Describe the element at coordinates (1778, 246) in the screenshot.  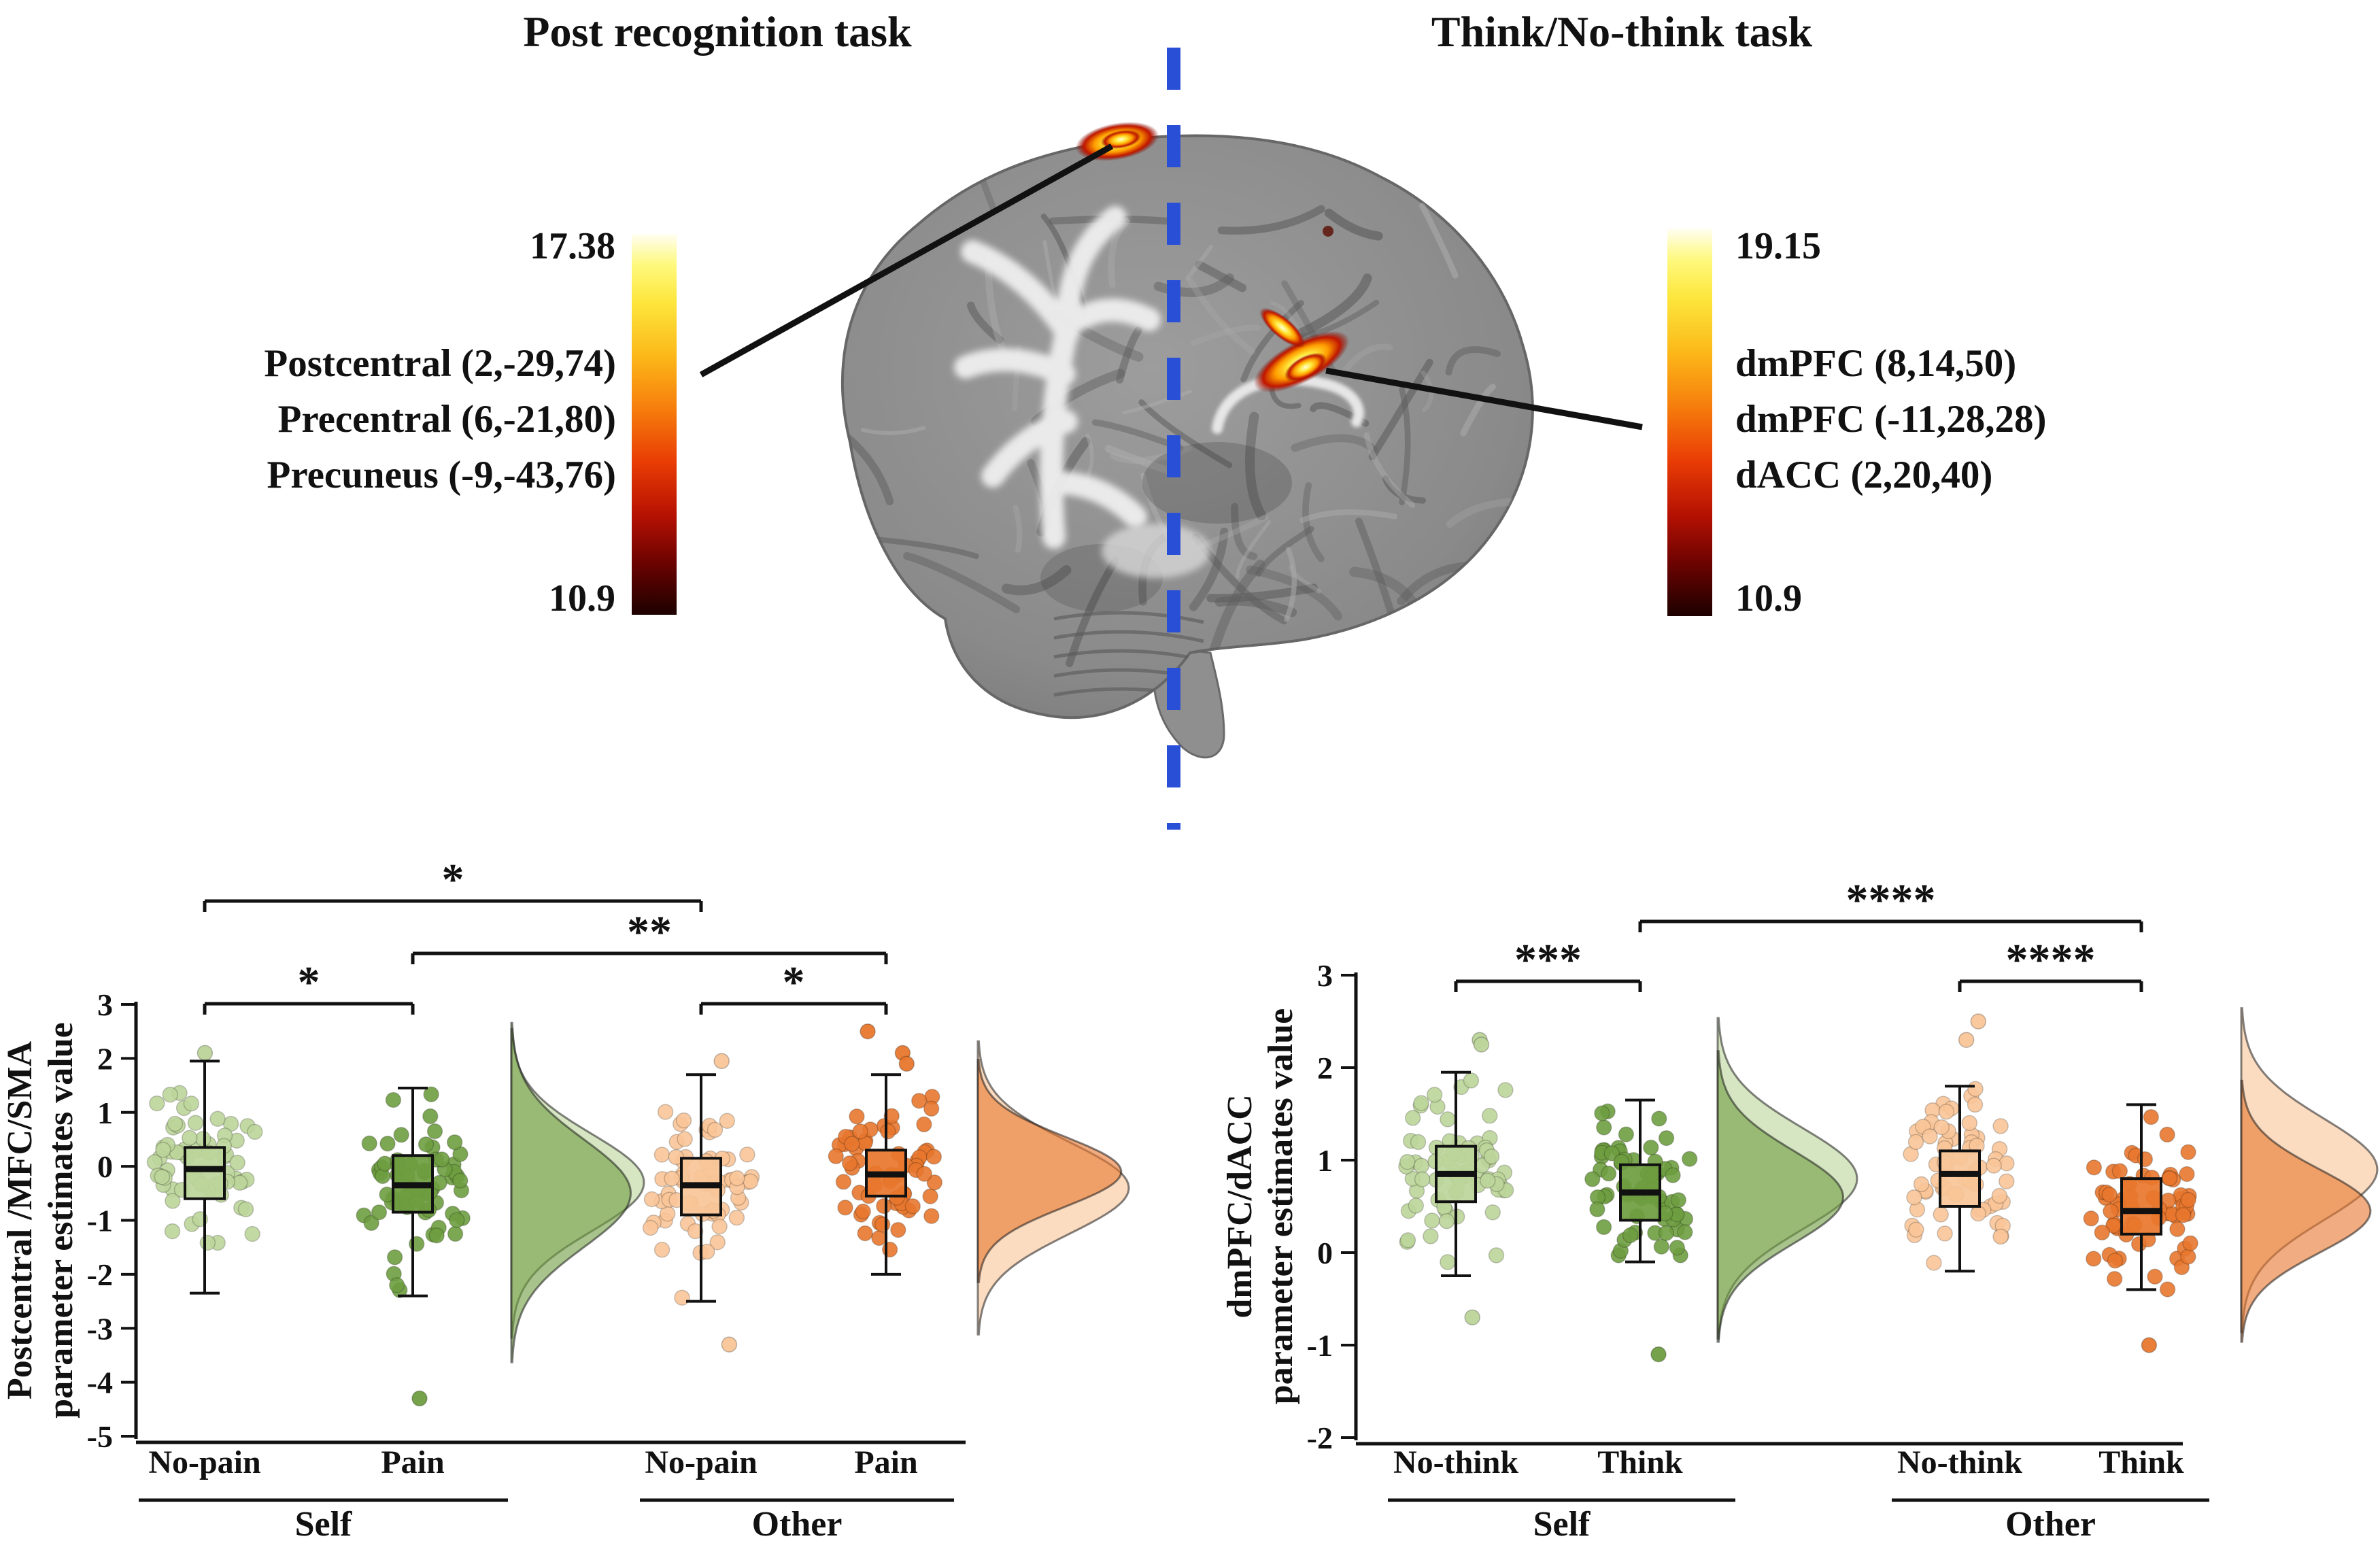
I see `right-colorbar-max: 19.15` at that location.